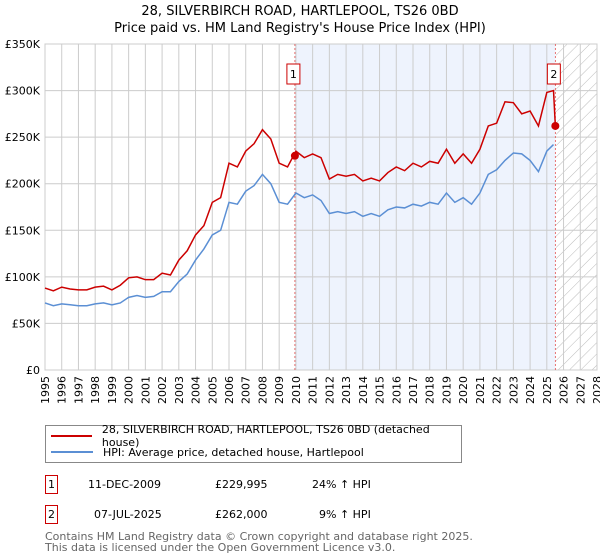  Describe the element at coordinates (33, 370) in the screenshot. I see `y-tick-label: £0` at that location.